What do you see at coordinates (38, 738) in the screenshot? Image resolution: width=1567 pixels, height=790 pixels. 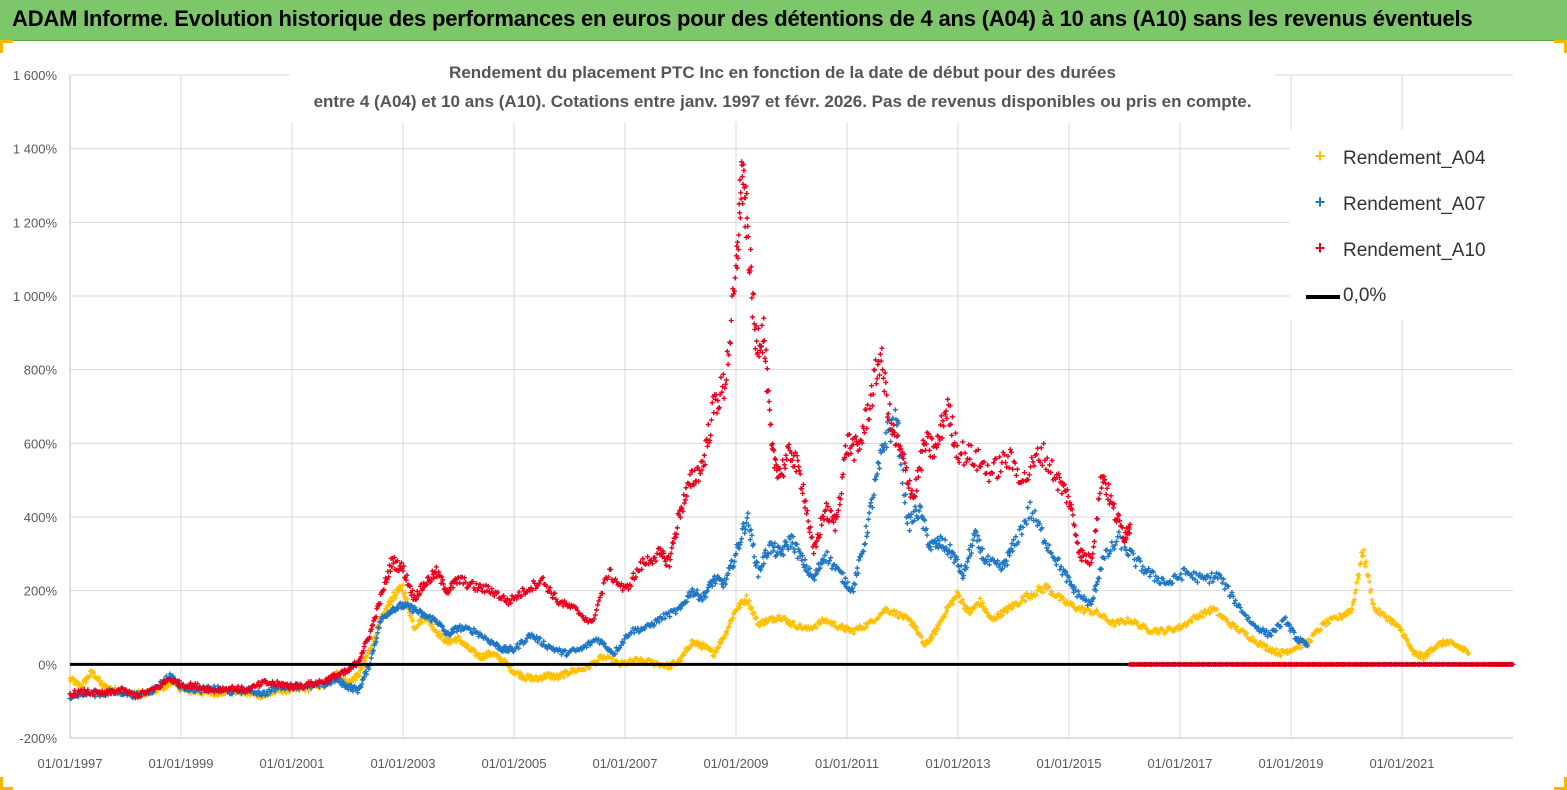 I see `y-tick-label: -200%` at bounding box center [38, 738].